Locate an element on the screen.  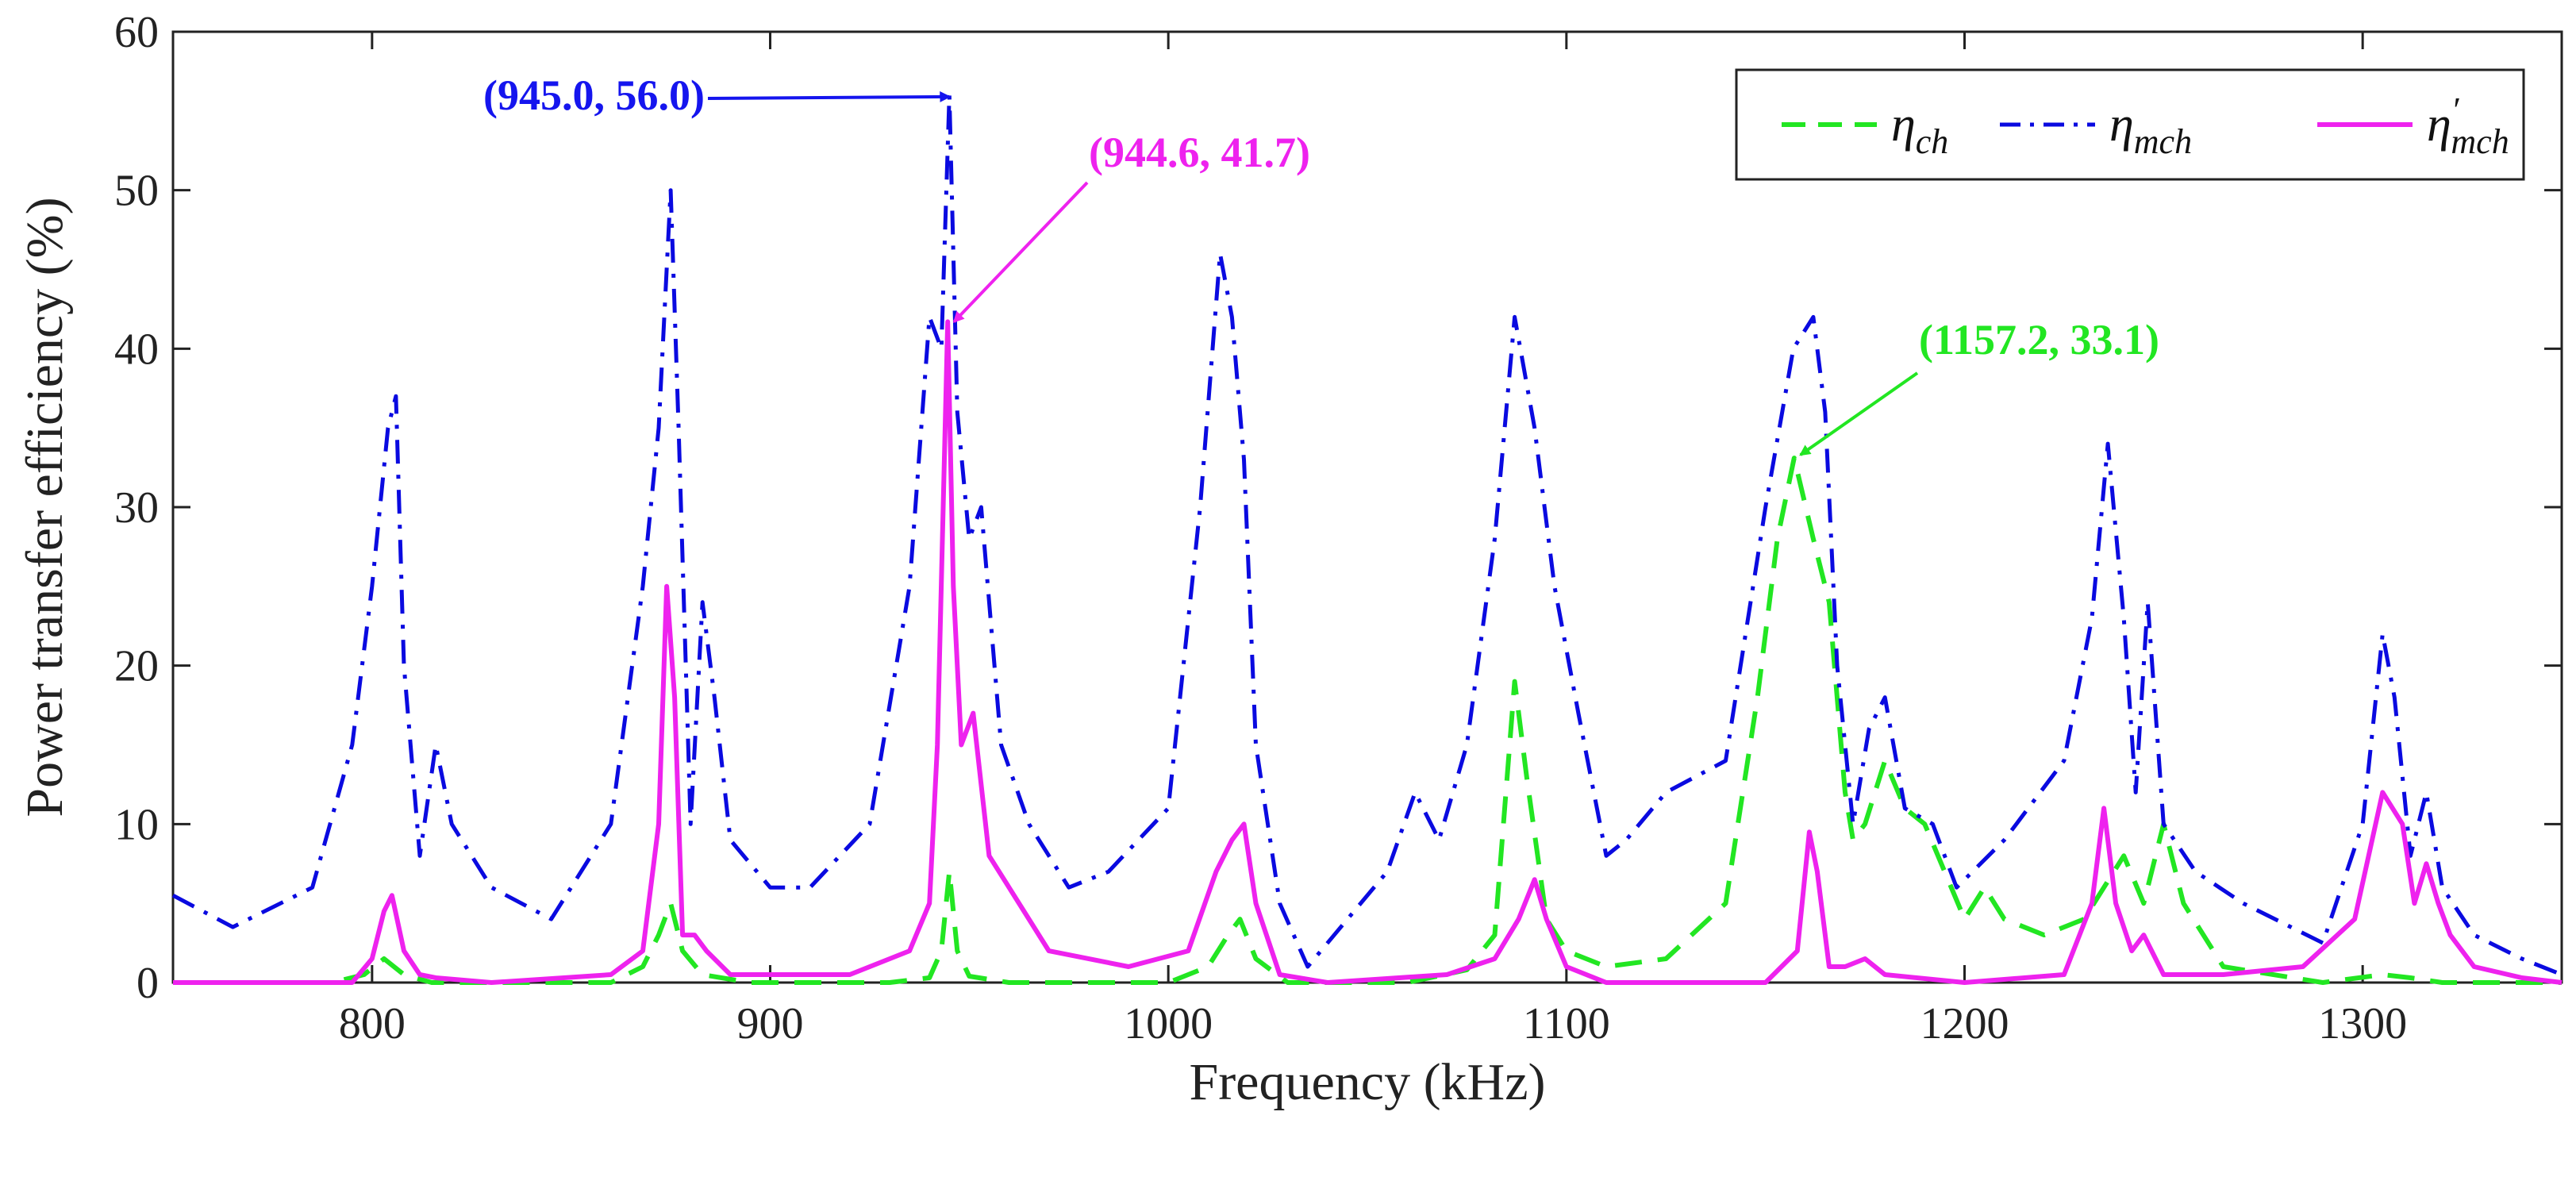
x-tick-label: 1200 is located at coordinates (1964, 1023).